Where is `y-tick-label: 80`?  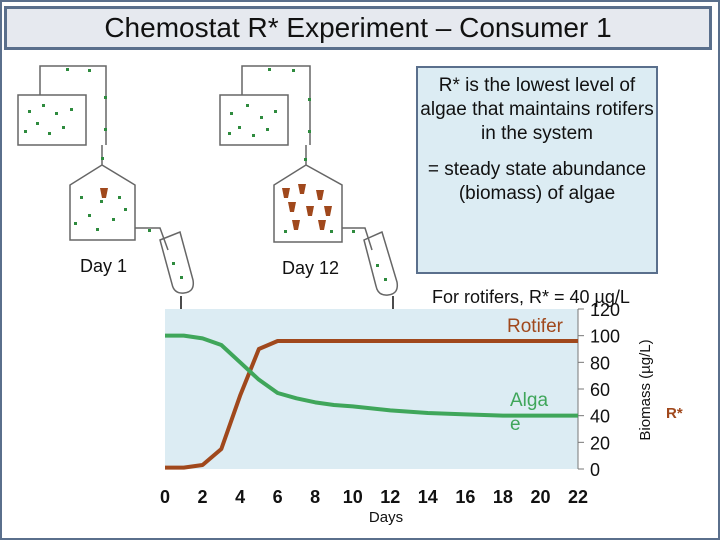
y-tick-label: 80 is located at coordinates (600, 363).